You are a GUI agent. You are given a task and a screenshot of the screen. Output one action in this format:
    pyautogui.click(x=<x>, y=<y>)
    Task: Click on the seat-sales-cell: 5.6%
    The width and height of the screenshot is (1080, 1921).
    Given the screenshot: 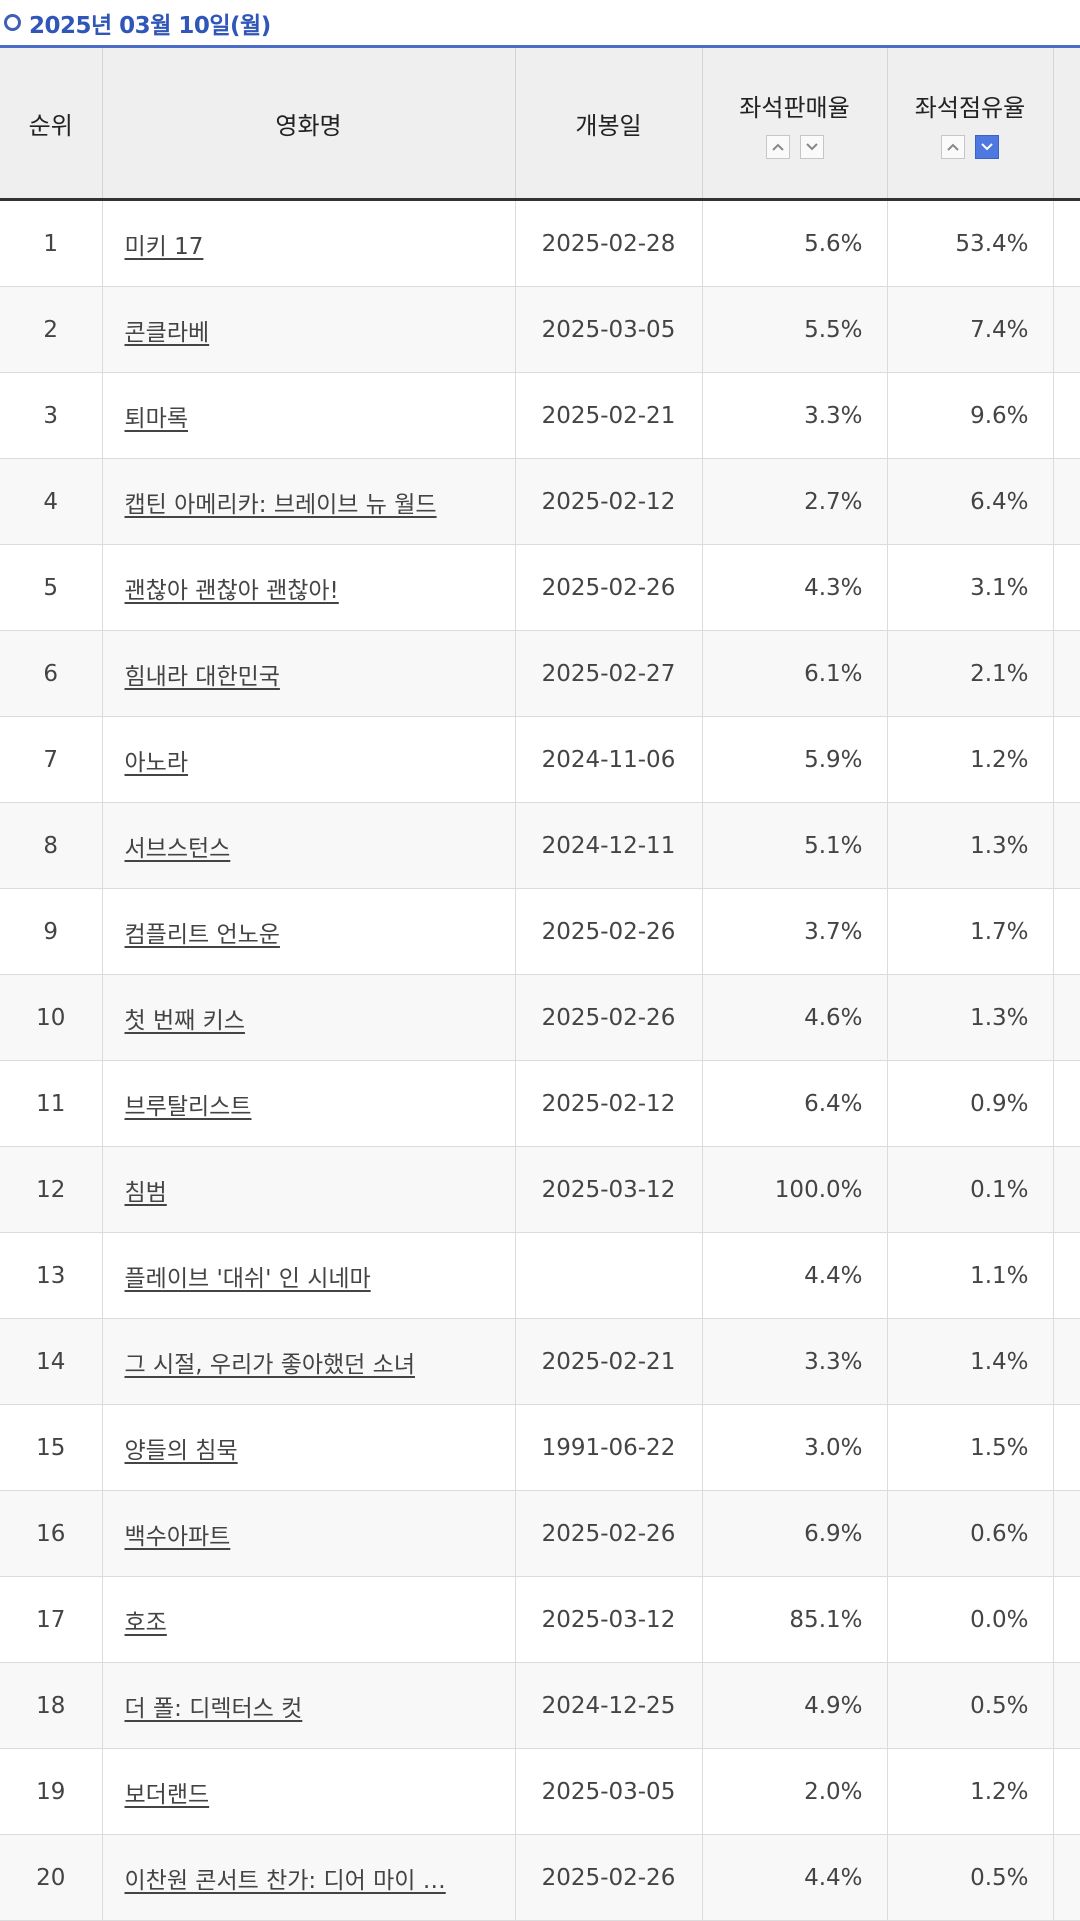 What is the action you would take?
    pyautogui.click(x=795, y=243)
    